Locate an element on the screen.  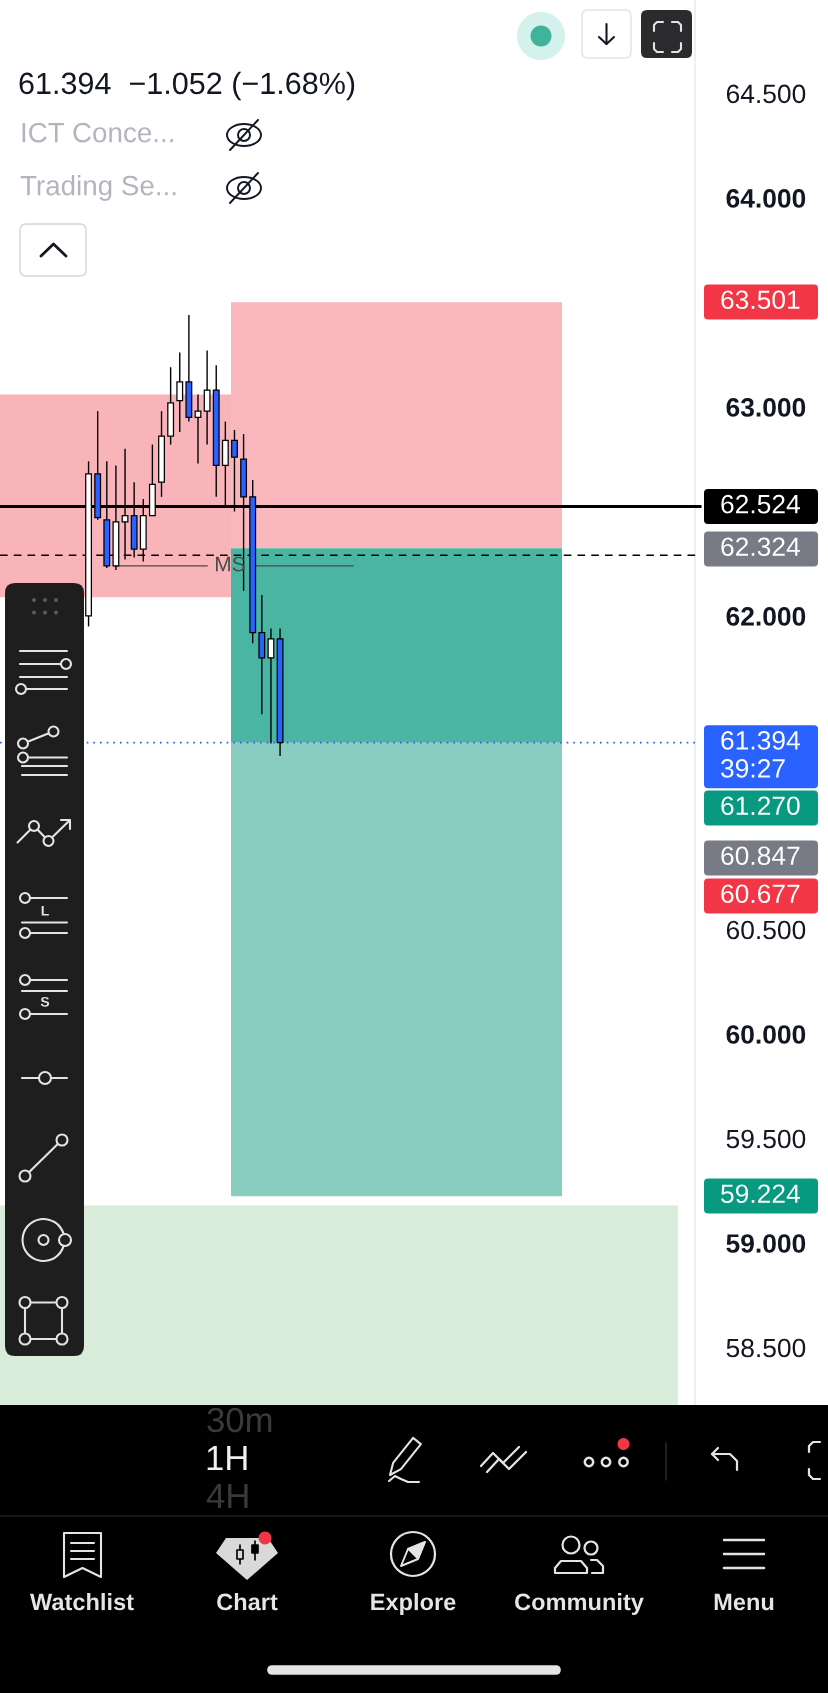
text: 4H is located at coordinates (227, 1496).